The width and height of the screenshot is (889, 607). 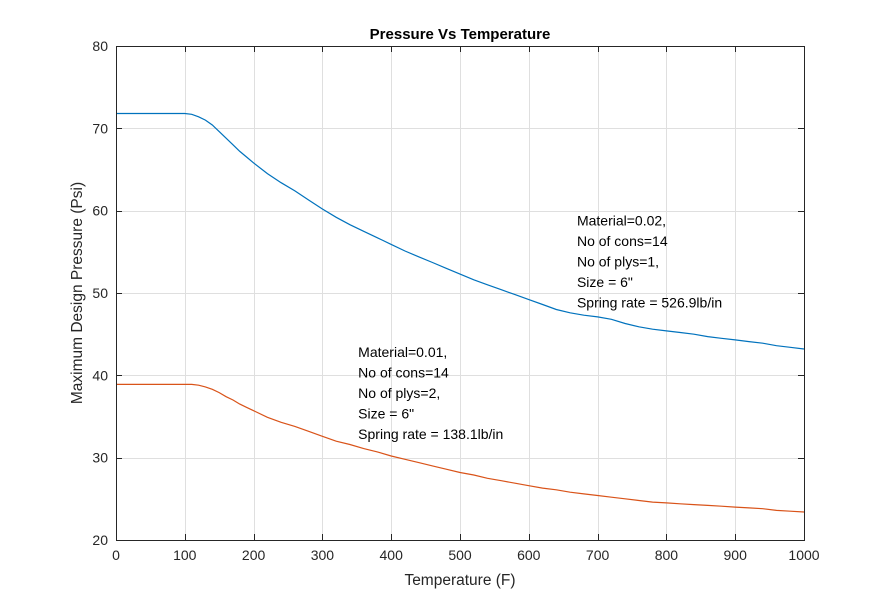 What do you see at coordinates (460, 34) in the screenshot?
I see `chart-title: Pressure Vs Temperature` at bounding box center [460, 34].